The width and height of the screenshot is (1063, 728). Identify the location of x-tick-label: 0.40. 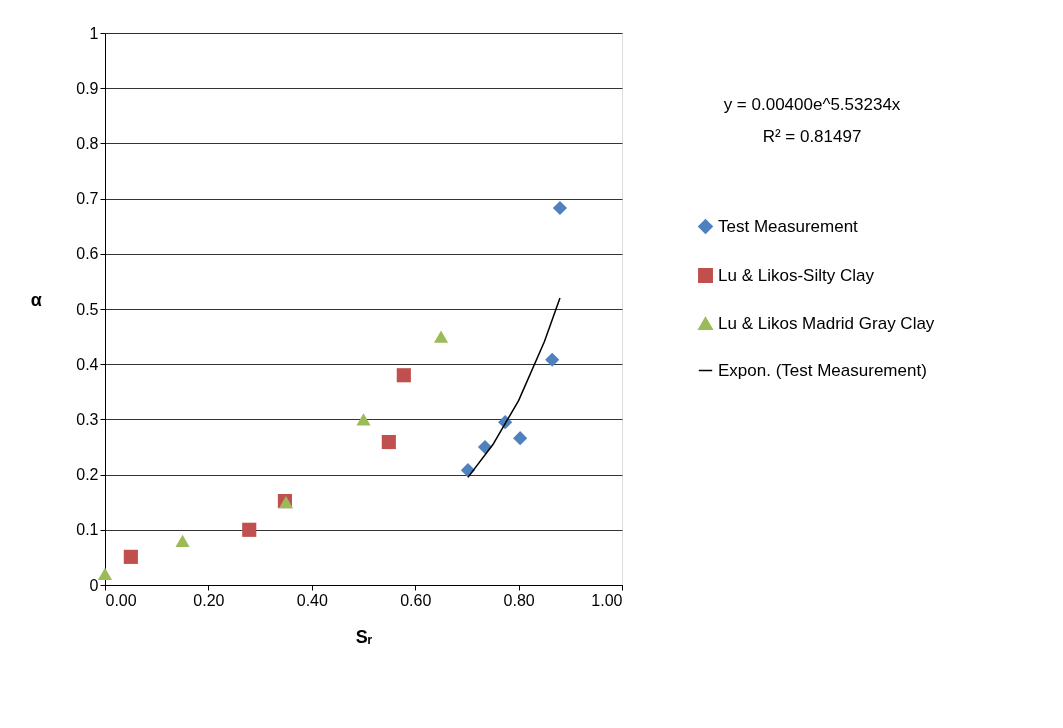
(312, 600).